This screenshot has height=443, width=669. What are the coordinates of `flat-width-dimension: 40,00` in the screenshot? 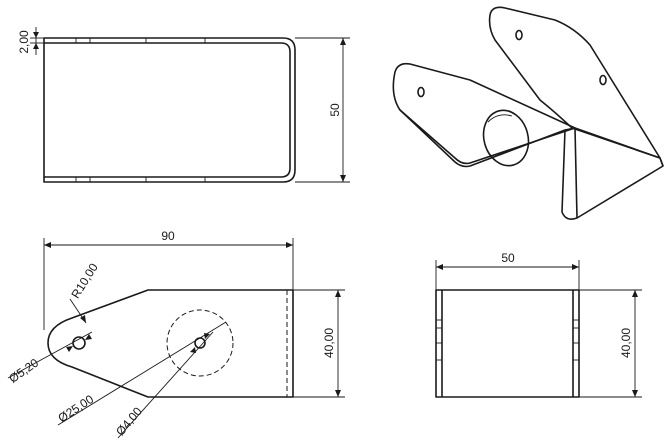 It's located at (319, 343).